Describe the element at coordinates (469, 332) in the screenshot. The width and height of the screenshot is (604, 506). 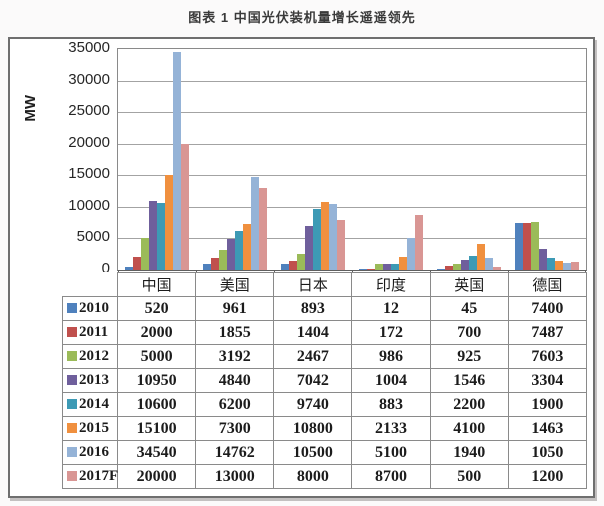
I see `value-cell: 700` at that location.